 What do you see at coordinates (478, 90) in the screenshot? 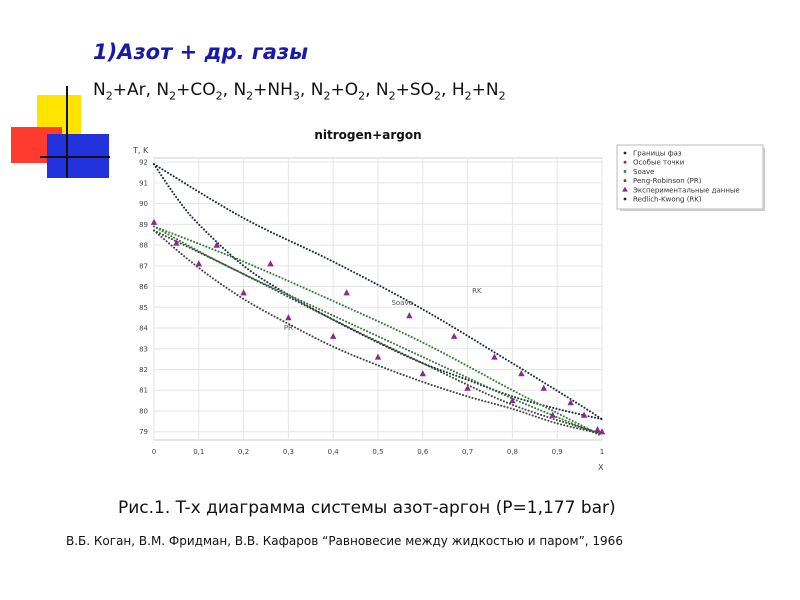
I see `formula-part: +` at bounding box center [478, 90].